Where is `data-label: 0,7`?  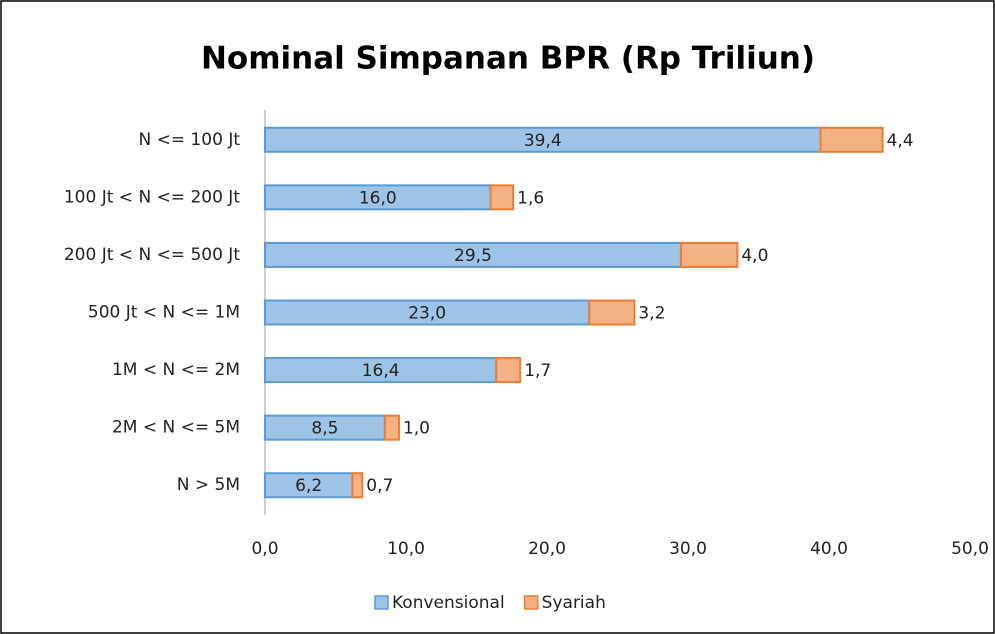
data-label: 0,7 is located at coordinates (379, 486).